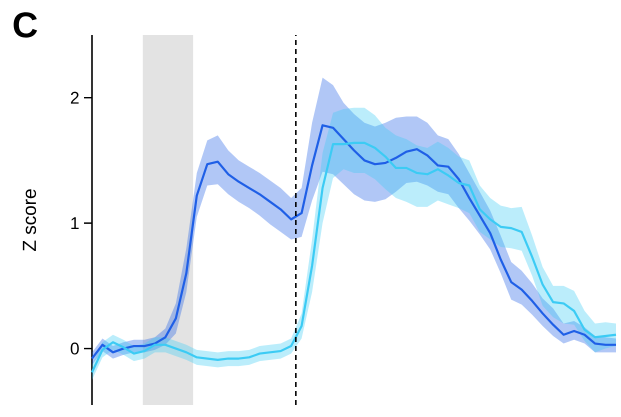 The width and height of the screenshot is (621, 417). What do you see at coordinates (29, 220) in the screenshot?
I see `y-axis-title: Z score` at bounding box center [29, 220].